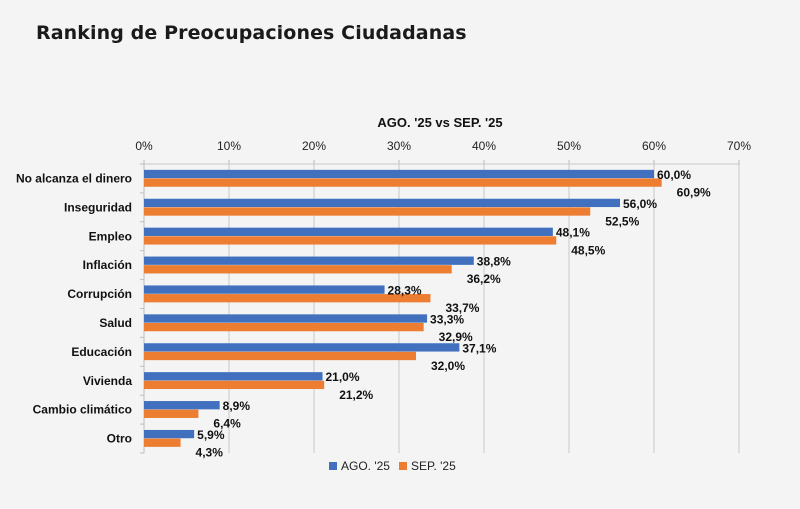 The image size is (800, 509). I want to click on category-label: Vivienda, so click(107, 381).